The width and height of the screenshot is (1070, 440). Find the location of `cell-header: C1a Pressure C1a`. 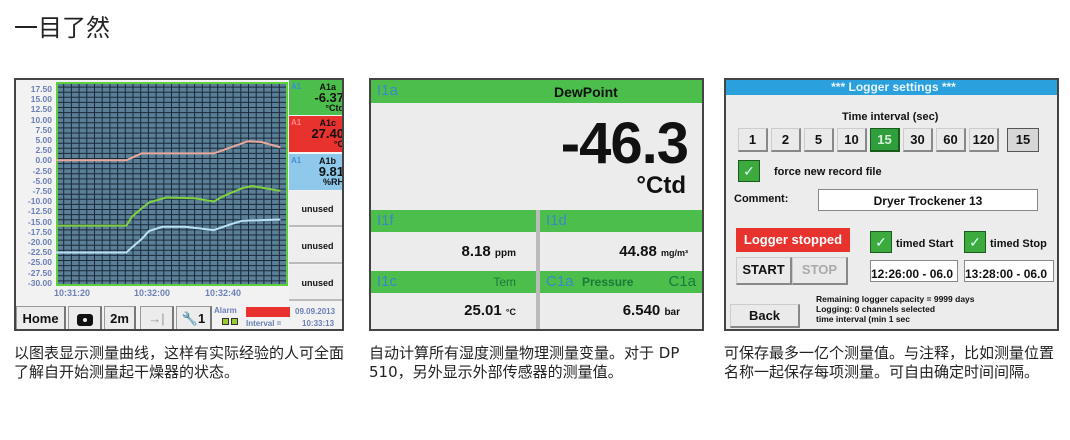

cell-header: C1a Pressure C1a is located at coordinates (621, 282).